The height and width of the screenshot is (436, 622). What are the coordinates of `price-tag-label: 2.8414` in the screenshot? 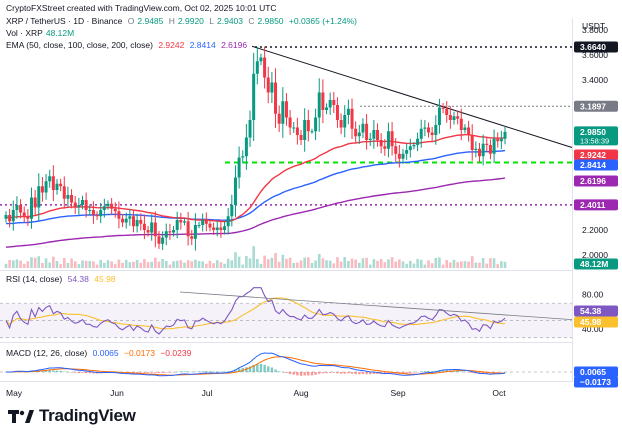 It's located at (593, 165).